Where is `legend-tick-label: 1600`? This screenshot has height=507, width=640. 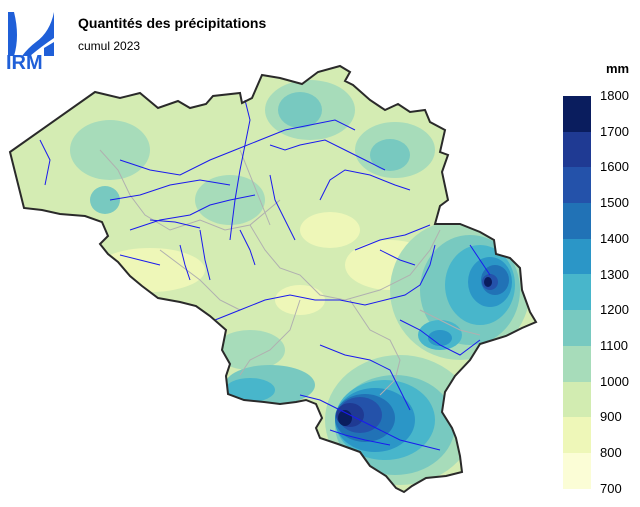 legend-tick-label: 1600 is located at coordinates (614, 167).